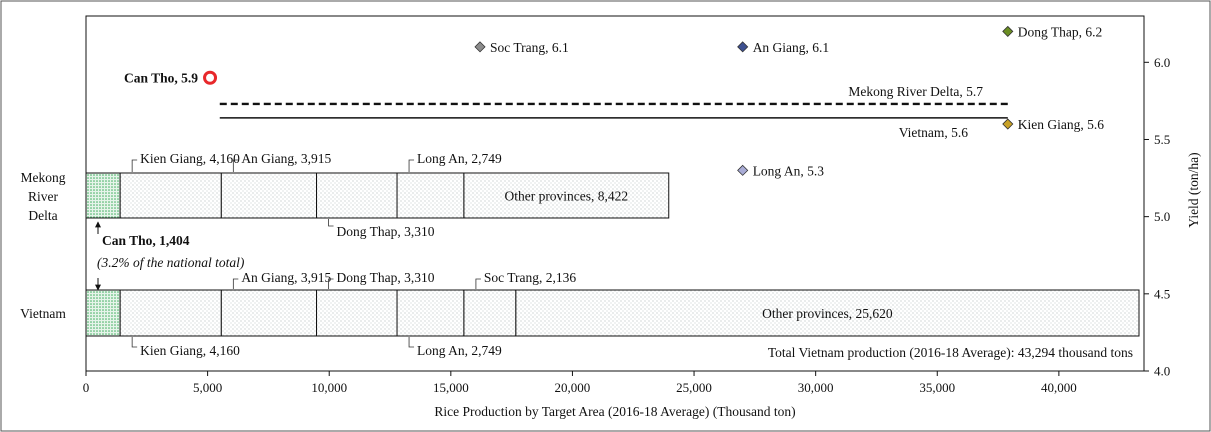 Image resolution: width=1211 pixels, height=432 pixels. Describe the element at coordinates (1162, 371) in the screenshot. I see `y2-tick-label: 4.0` at that location.